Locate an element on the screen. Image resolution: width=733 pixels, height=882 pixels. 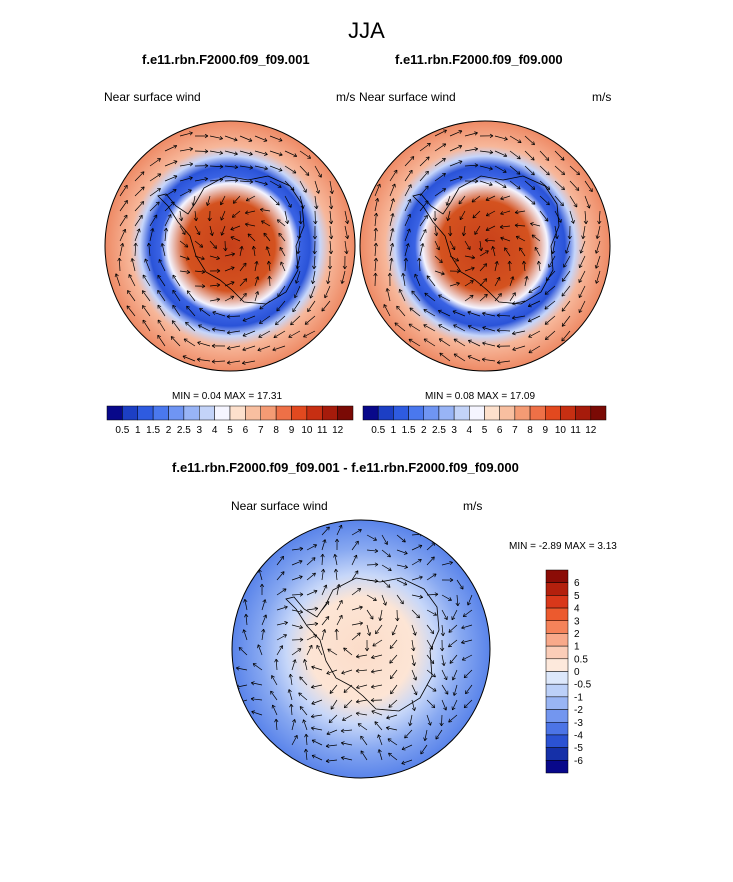
colorbar-tick-label: 5 is located at coordinates (230, 430).